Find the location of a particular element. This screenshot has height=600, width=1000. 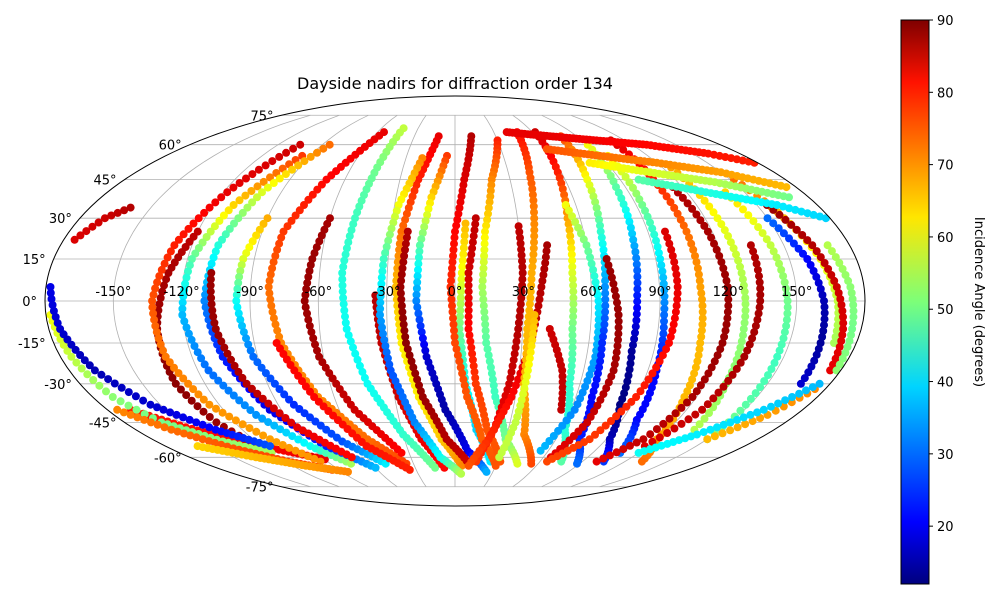

latitude-tick-label: 0° is located at coordinates (29, 302).